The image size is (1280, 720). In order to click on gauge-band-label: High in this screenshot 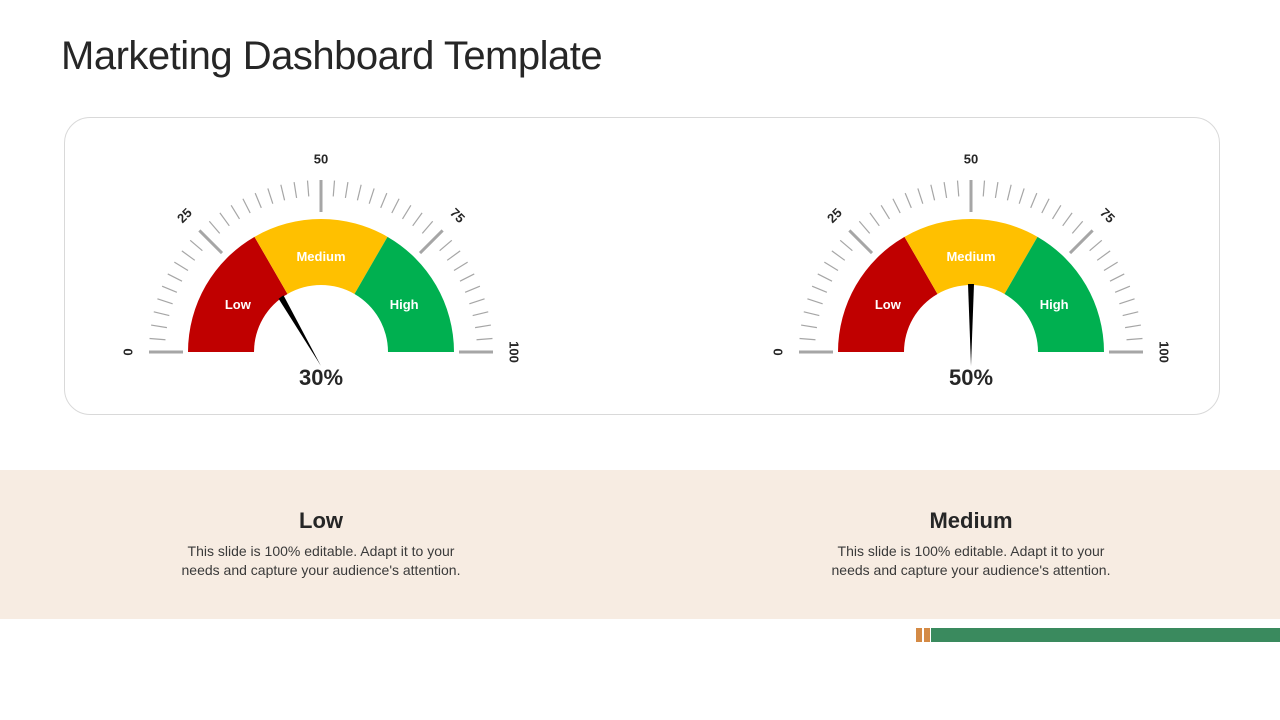, I will do `click(1054, 304)`.